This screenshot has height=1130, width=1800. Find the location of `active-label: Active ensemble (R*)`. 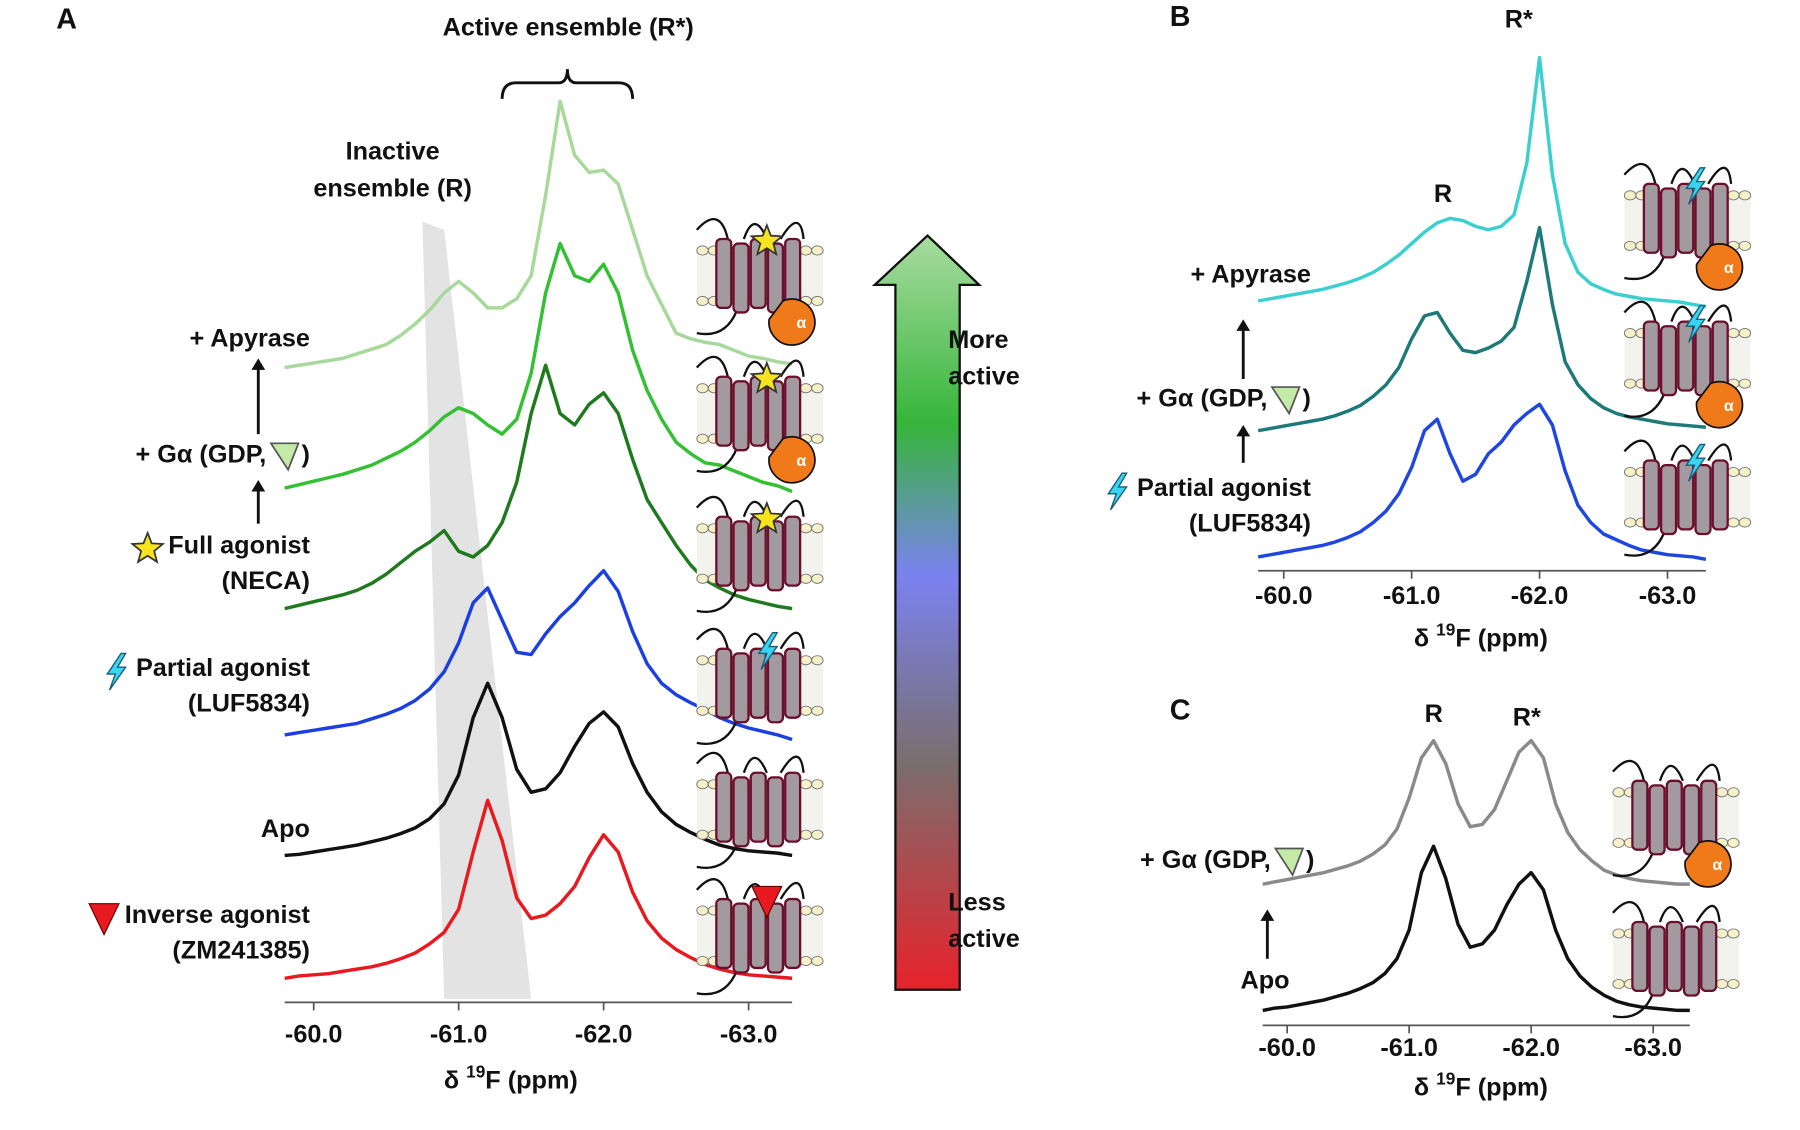

active-label: Active ensemble (R*) is located at coordinates (568, 28).